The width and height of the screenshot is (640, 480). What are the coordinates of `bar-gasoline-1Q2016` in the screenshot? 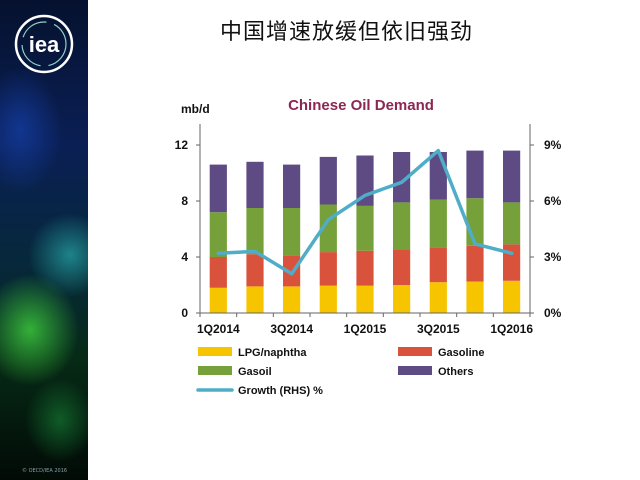 It's located at (512, 262).